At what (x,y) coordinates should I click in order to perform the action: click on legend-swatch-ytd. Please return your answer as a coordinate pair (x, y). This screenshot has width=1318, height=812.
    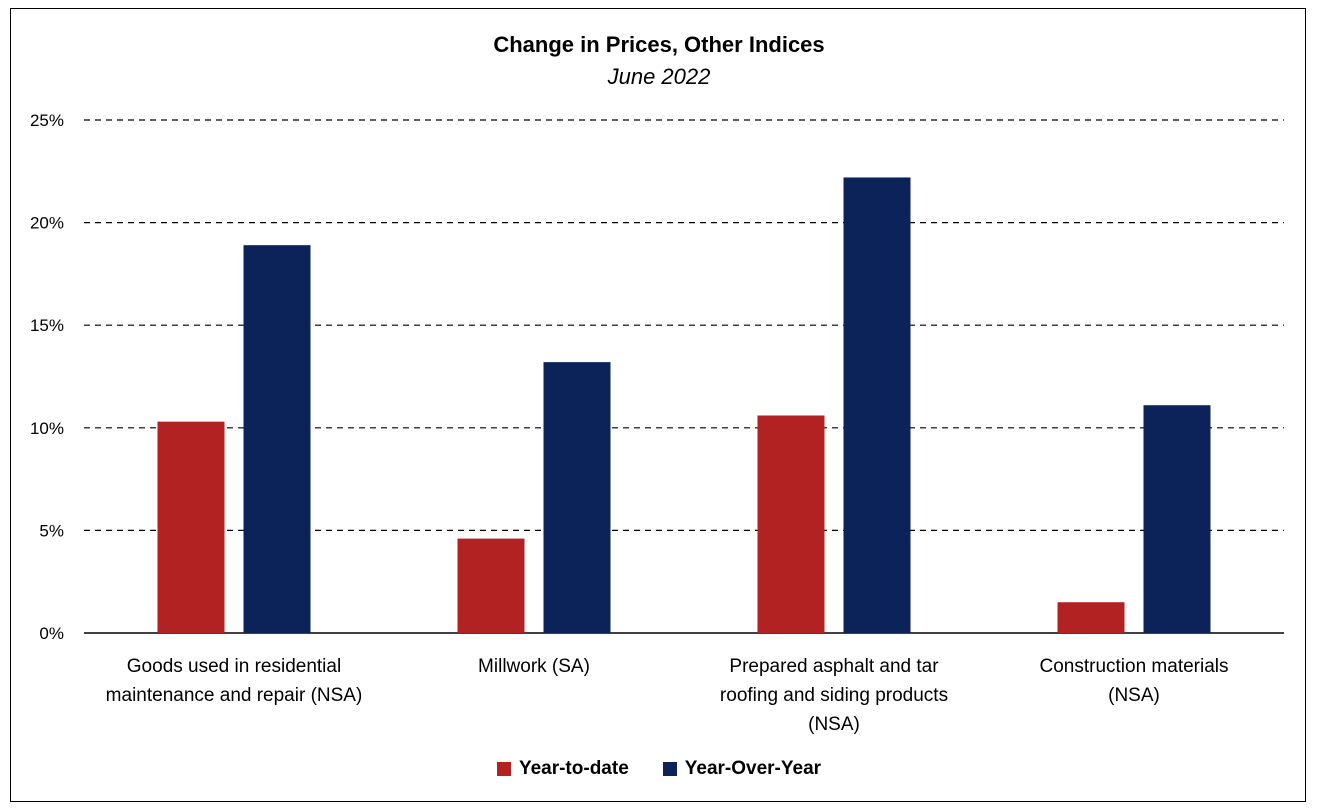
    Looking at the image, I should click on (503, 769).